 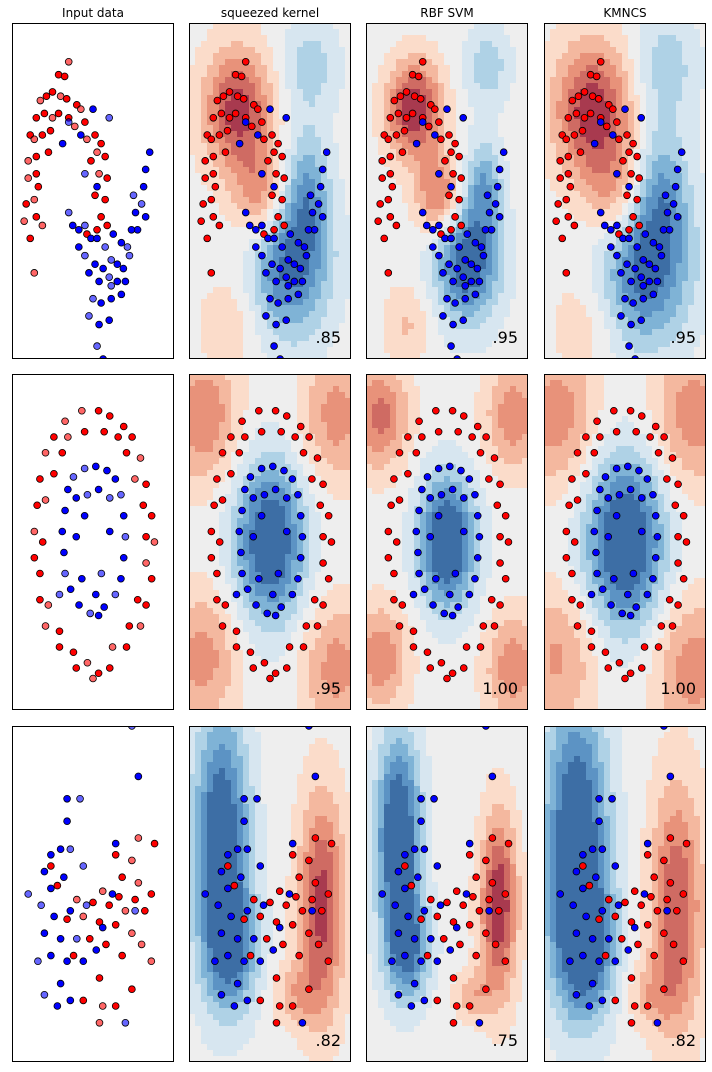 I want to click on panel-frame, so click(x=625, y=542).